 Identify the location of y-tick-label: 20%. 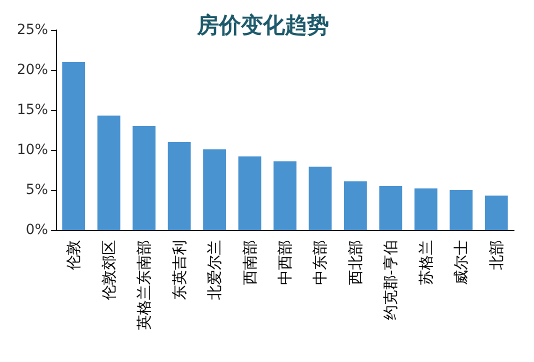
(32, 70).